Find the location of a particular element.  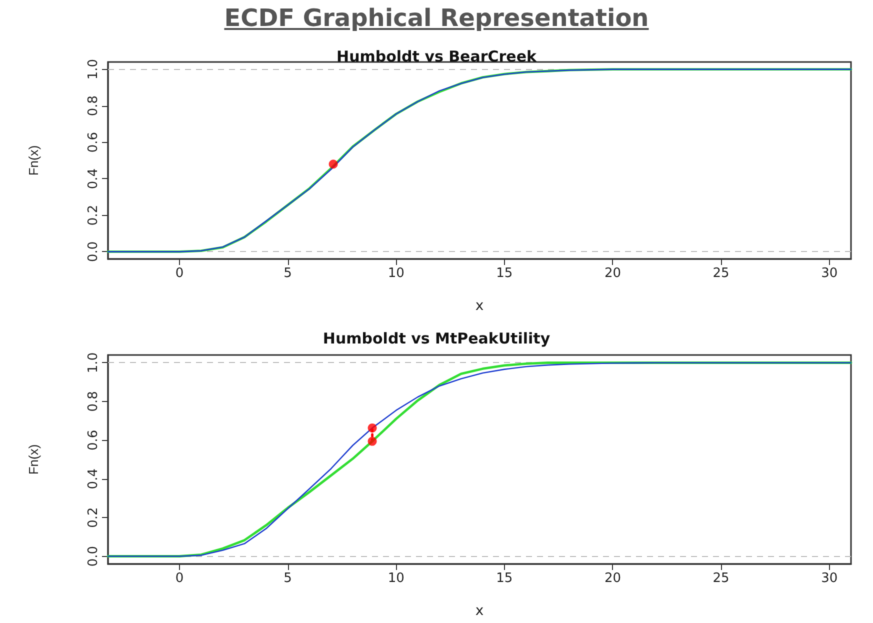

chart-subtitle: Humboldt vs BearCreek is located at coordinates (437, 57).